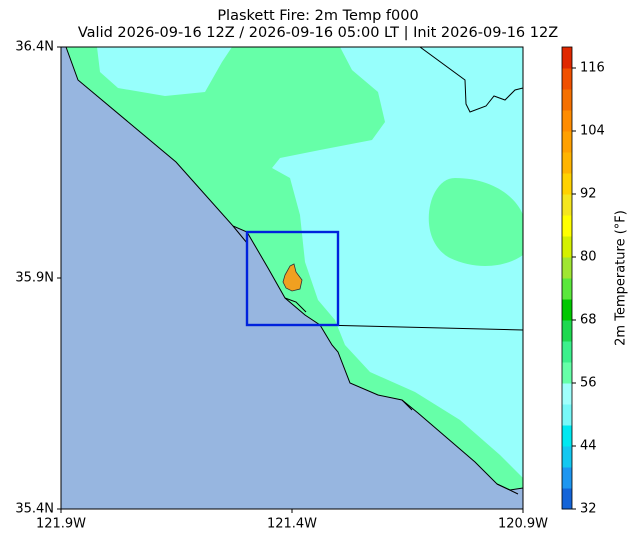 The width and height of the screenshot is (636, 543). Describe the element at coordinates (523, 524) in the screenshot. I see `x-tick-label: 120.9W` at that location.